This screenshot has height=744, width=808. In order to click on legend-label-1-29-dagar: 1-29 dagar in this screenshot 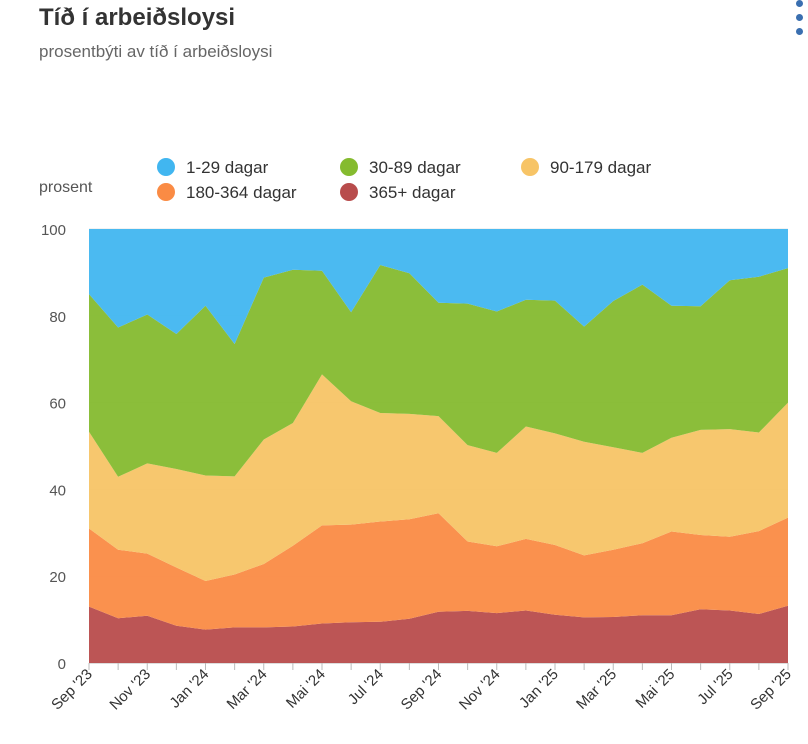, I will do `click(227, 167)`.